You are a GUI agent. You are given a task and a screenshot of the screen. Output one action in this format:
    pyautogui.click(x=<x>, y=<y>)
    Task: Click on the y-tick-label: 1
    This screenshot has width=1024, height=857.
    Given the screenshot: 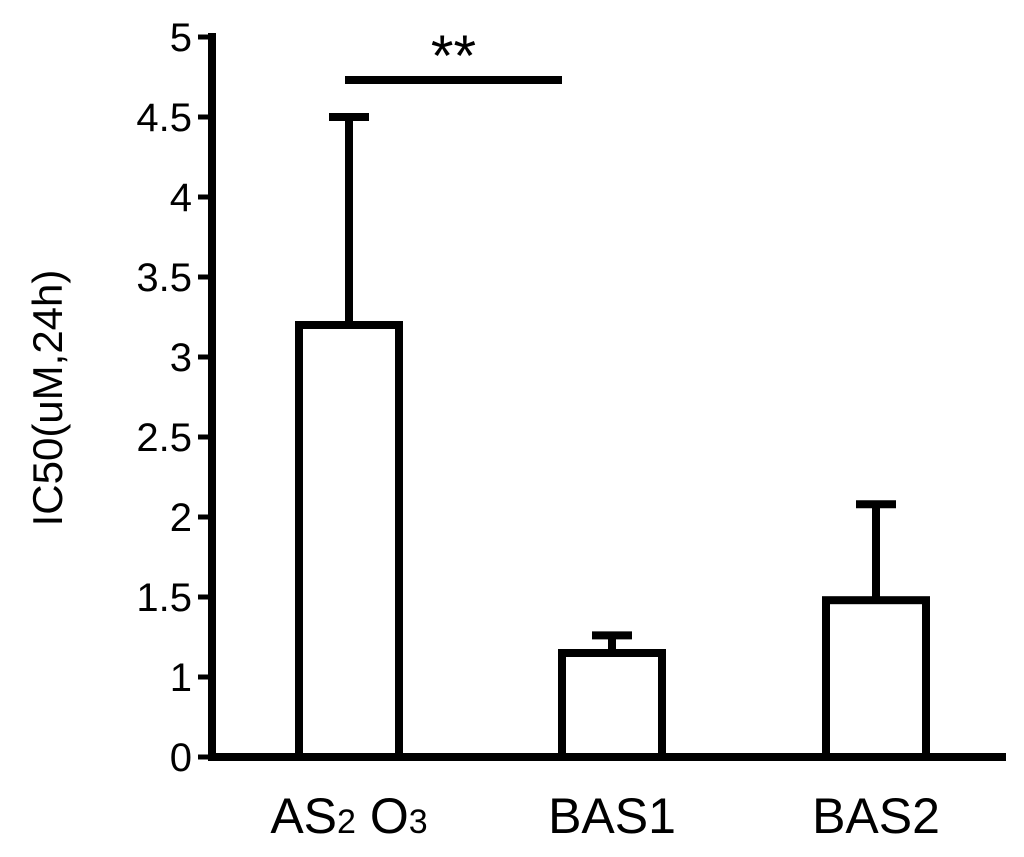 What is the action you would take?
    pyautogui.click(x=181, y=678)
    